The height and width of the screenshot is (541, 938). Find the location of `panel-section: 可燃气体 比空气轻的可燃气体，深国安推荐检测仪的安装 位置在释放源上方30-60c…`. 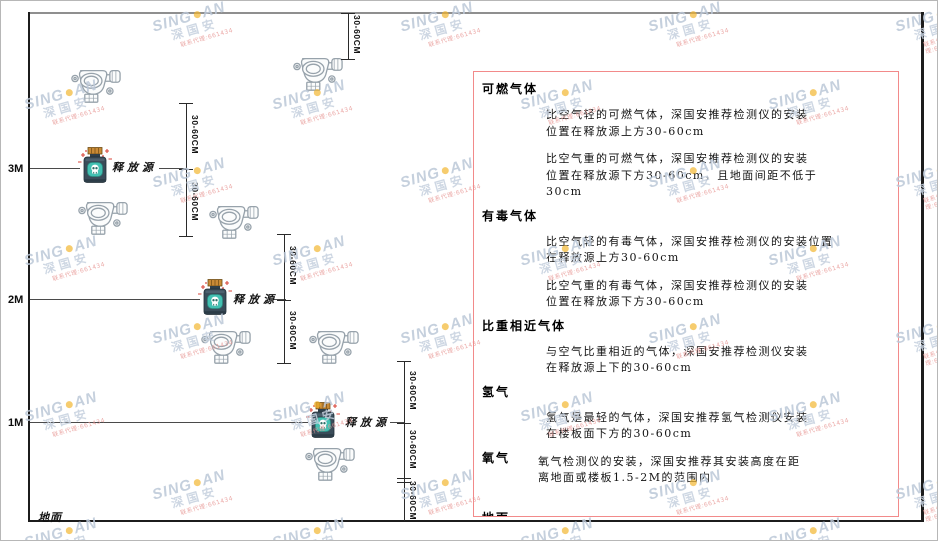

panel-section: 可燃气体 比空气轻的可燃气体，深国安推荐检测仪的安装 位置在释放源上方30-60c… is located at coordinates (684, 141).